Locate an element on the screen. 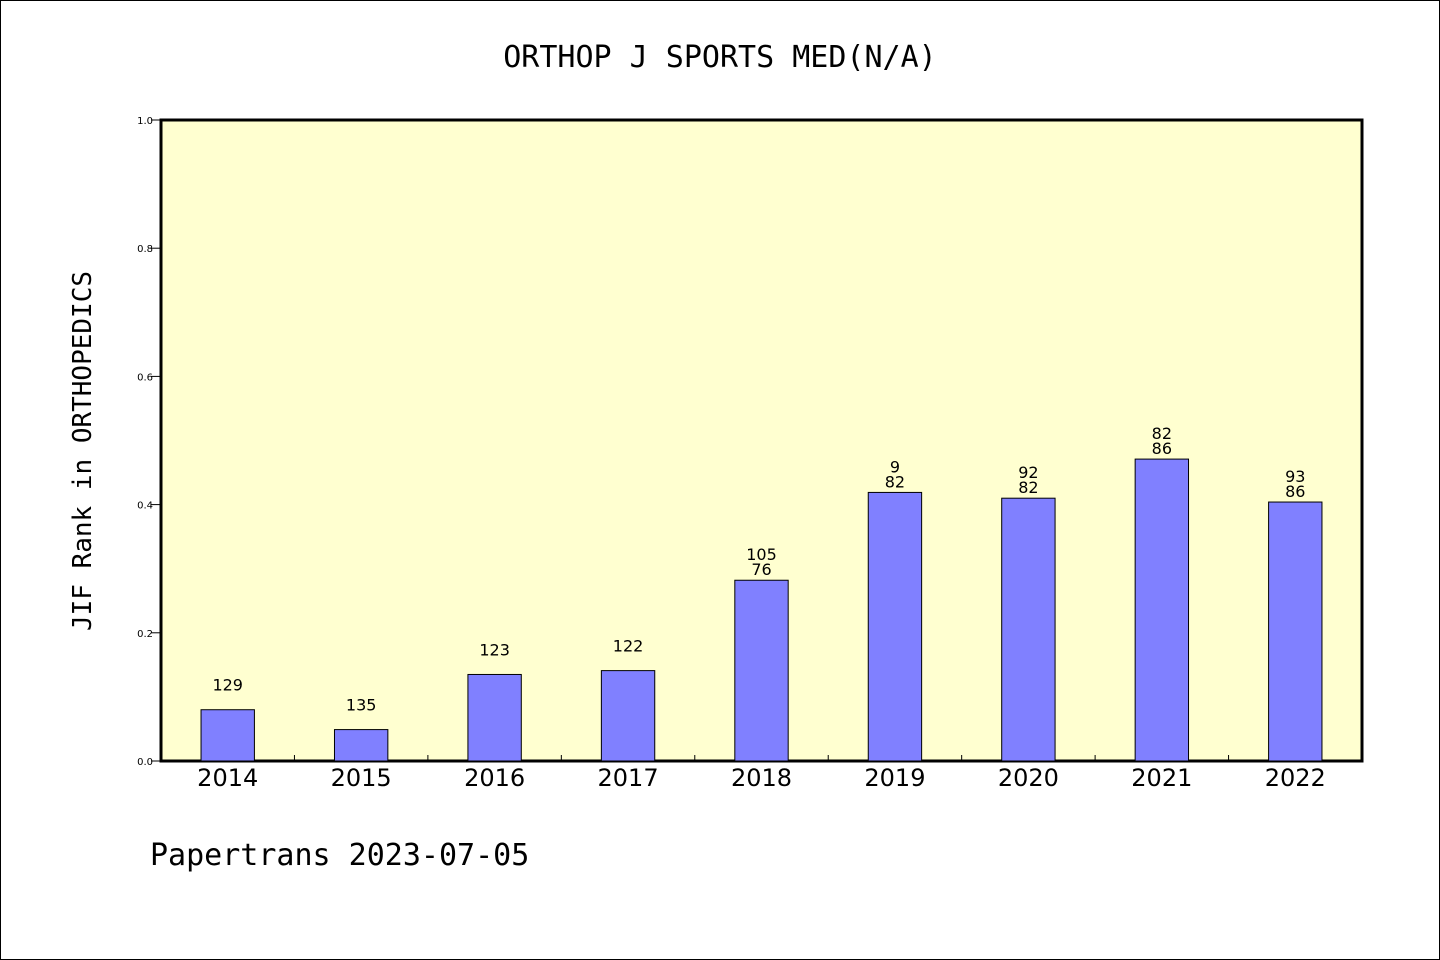 This screenshot has height=960, width=1440. x-tick-label: 2018 is located at coordinates (761, 778).